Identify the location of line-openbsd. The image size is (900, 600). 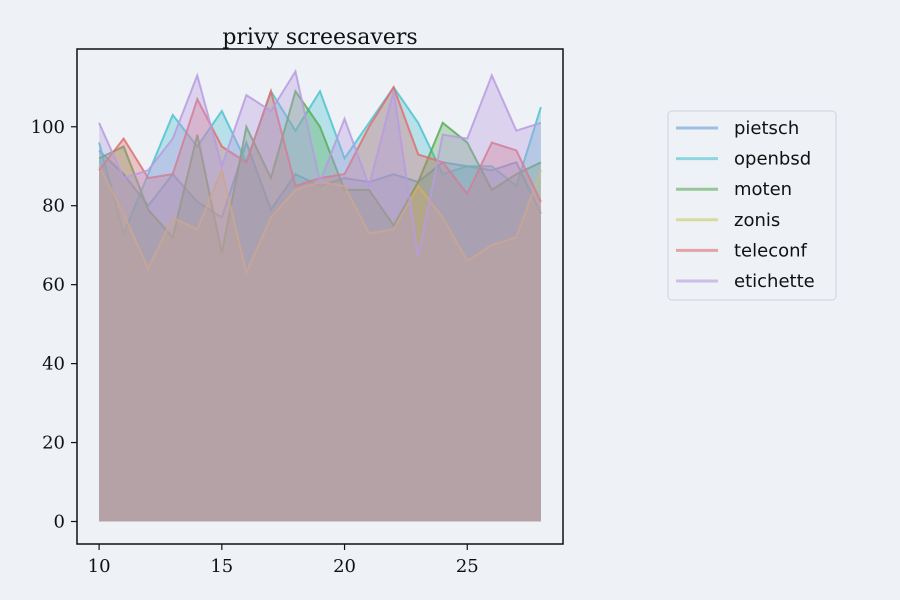
(320, 161).